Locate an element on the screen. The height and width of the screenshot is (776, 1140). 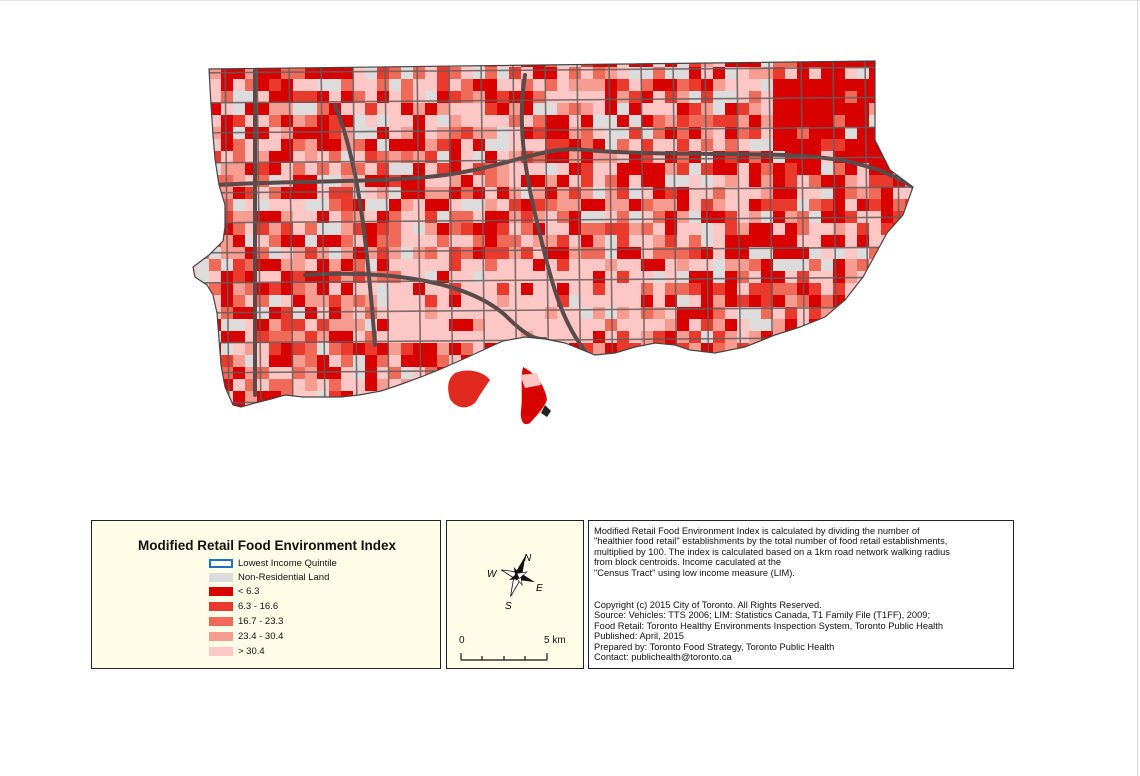
legend-item-non-residential: Non-Residential Land is located at coordinates (269, 577).